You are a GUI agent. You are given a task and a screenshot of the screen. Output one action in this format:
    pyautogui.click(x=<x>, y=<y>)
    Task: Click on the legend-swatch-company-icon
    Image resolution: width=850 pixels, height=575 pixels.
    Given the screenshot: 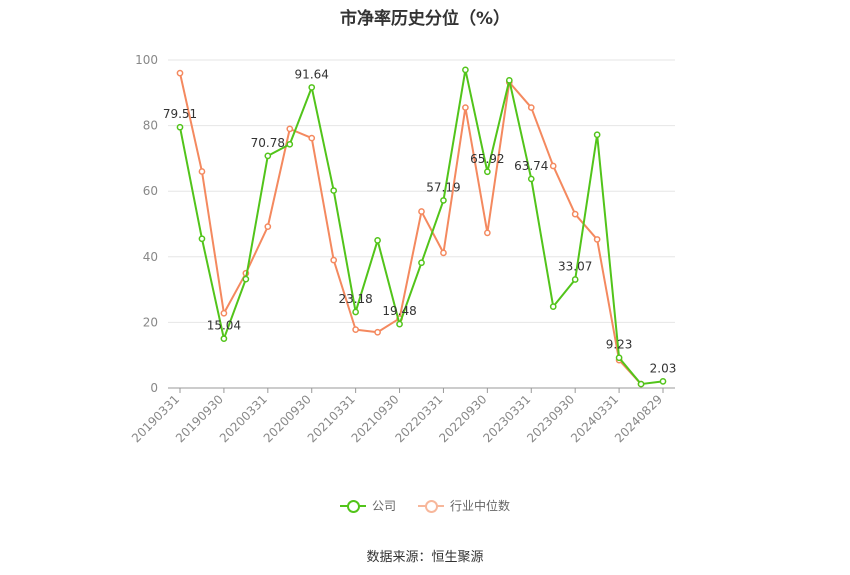 What is the action you would take?
    pyautogui.click(x=352, y=506)
    